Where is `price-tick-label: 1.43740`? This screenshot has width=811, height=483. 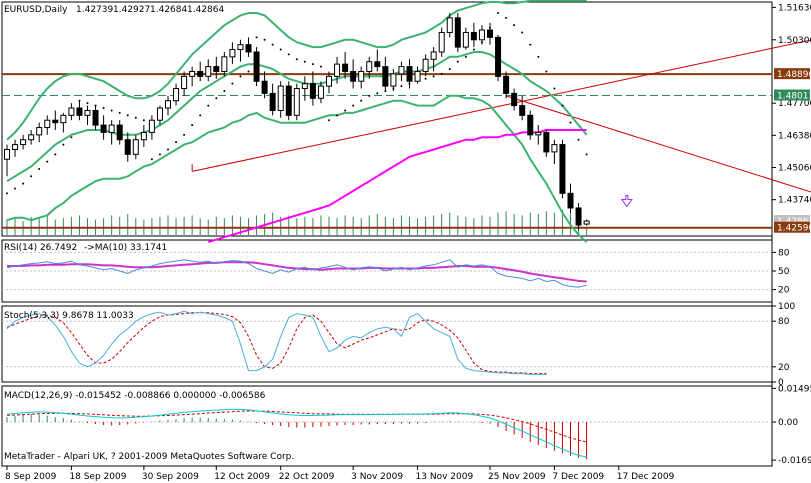 price-tick-label: 1.43740 is located at coordinates (794, 201).